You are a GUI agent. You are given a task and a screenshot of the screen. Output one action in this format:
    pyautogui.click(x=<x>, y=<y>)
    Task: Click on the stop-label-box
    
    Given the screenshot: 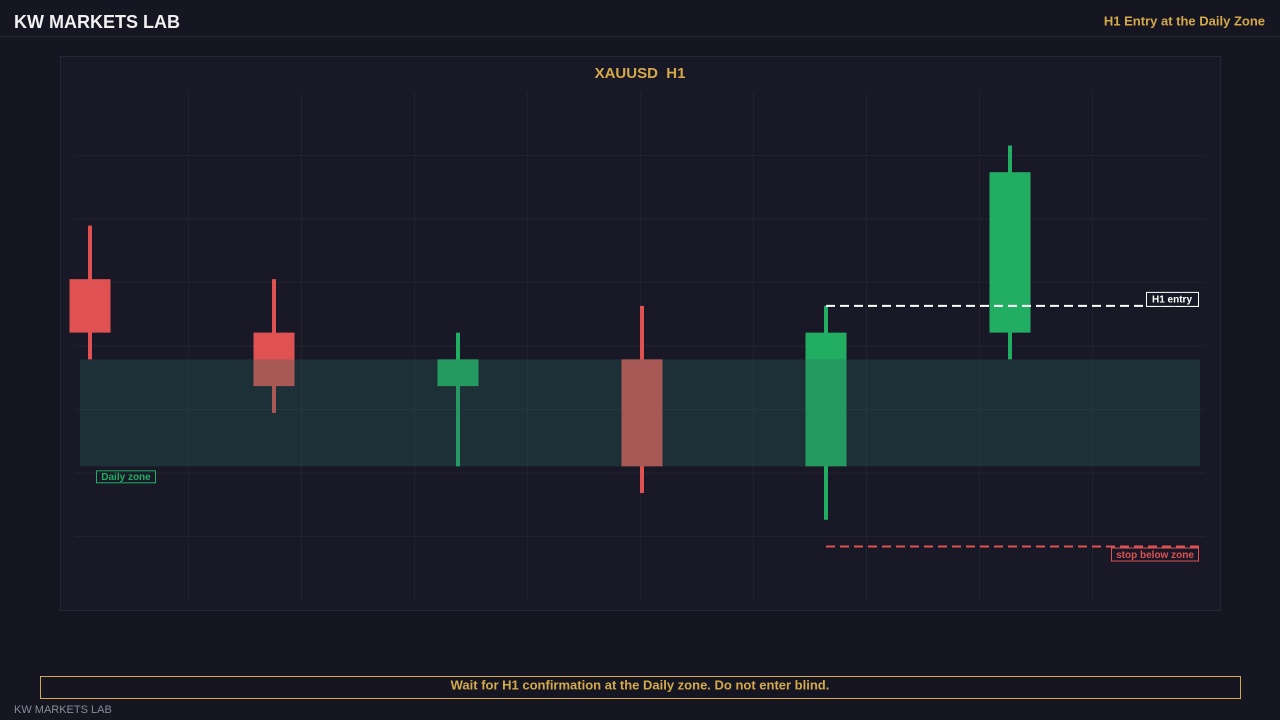 What is the action you would take?
    pyautogui.click(x=1155, y=554)
    